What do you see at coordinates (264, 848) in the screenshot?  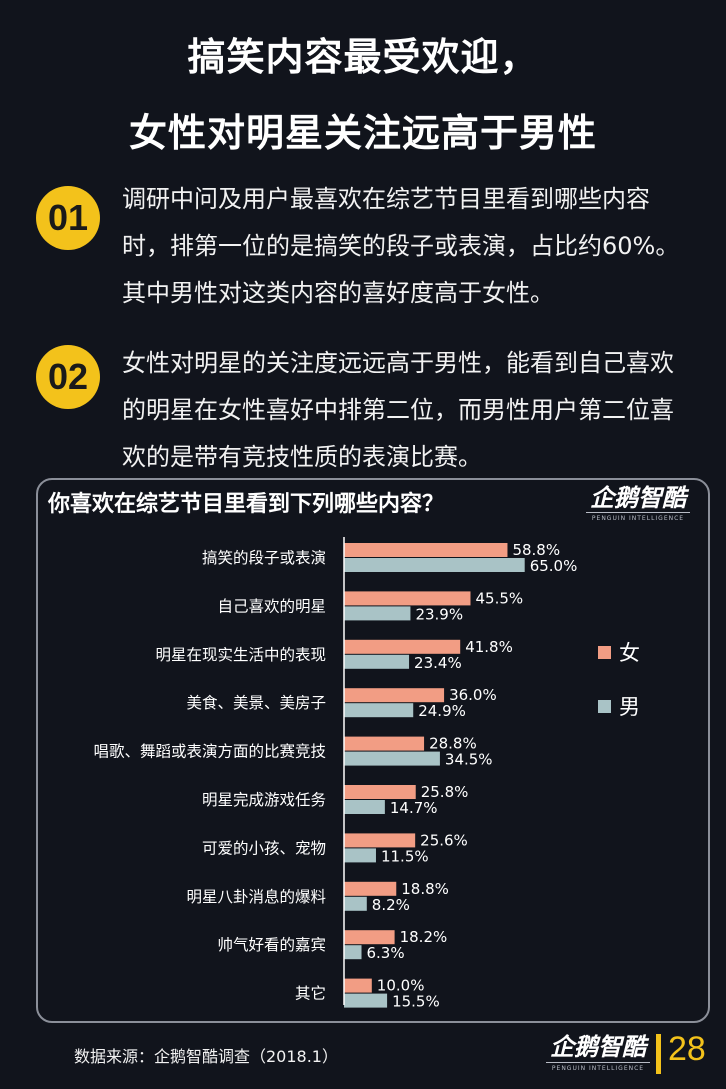 I see `category-label: 可爱的小孩、宠物` at bounding box center [264, 848].